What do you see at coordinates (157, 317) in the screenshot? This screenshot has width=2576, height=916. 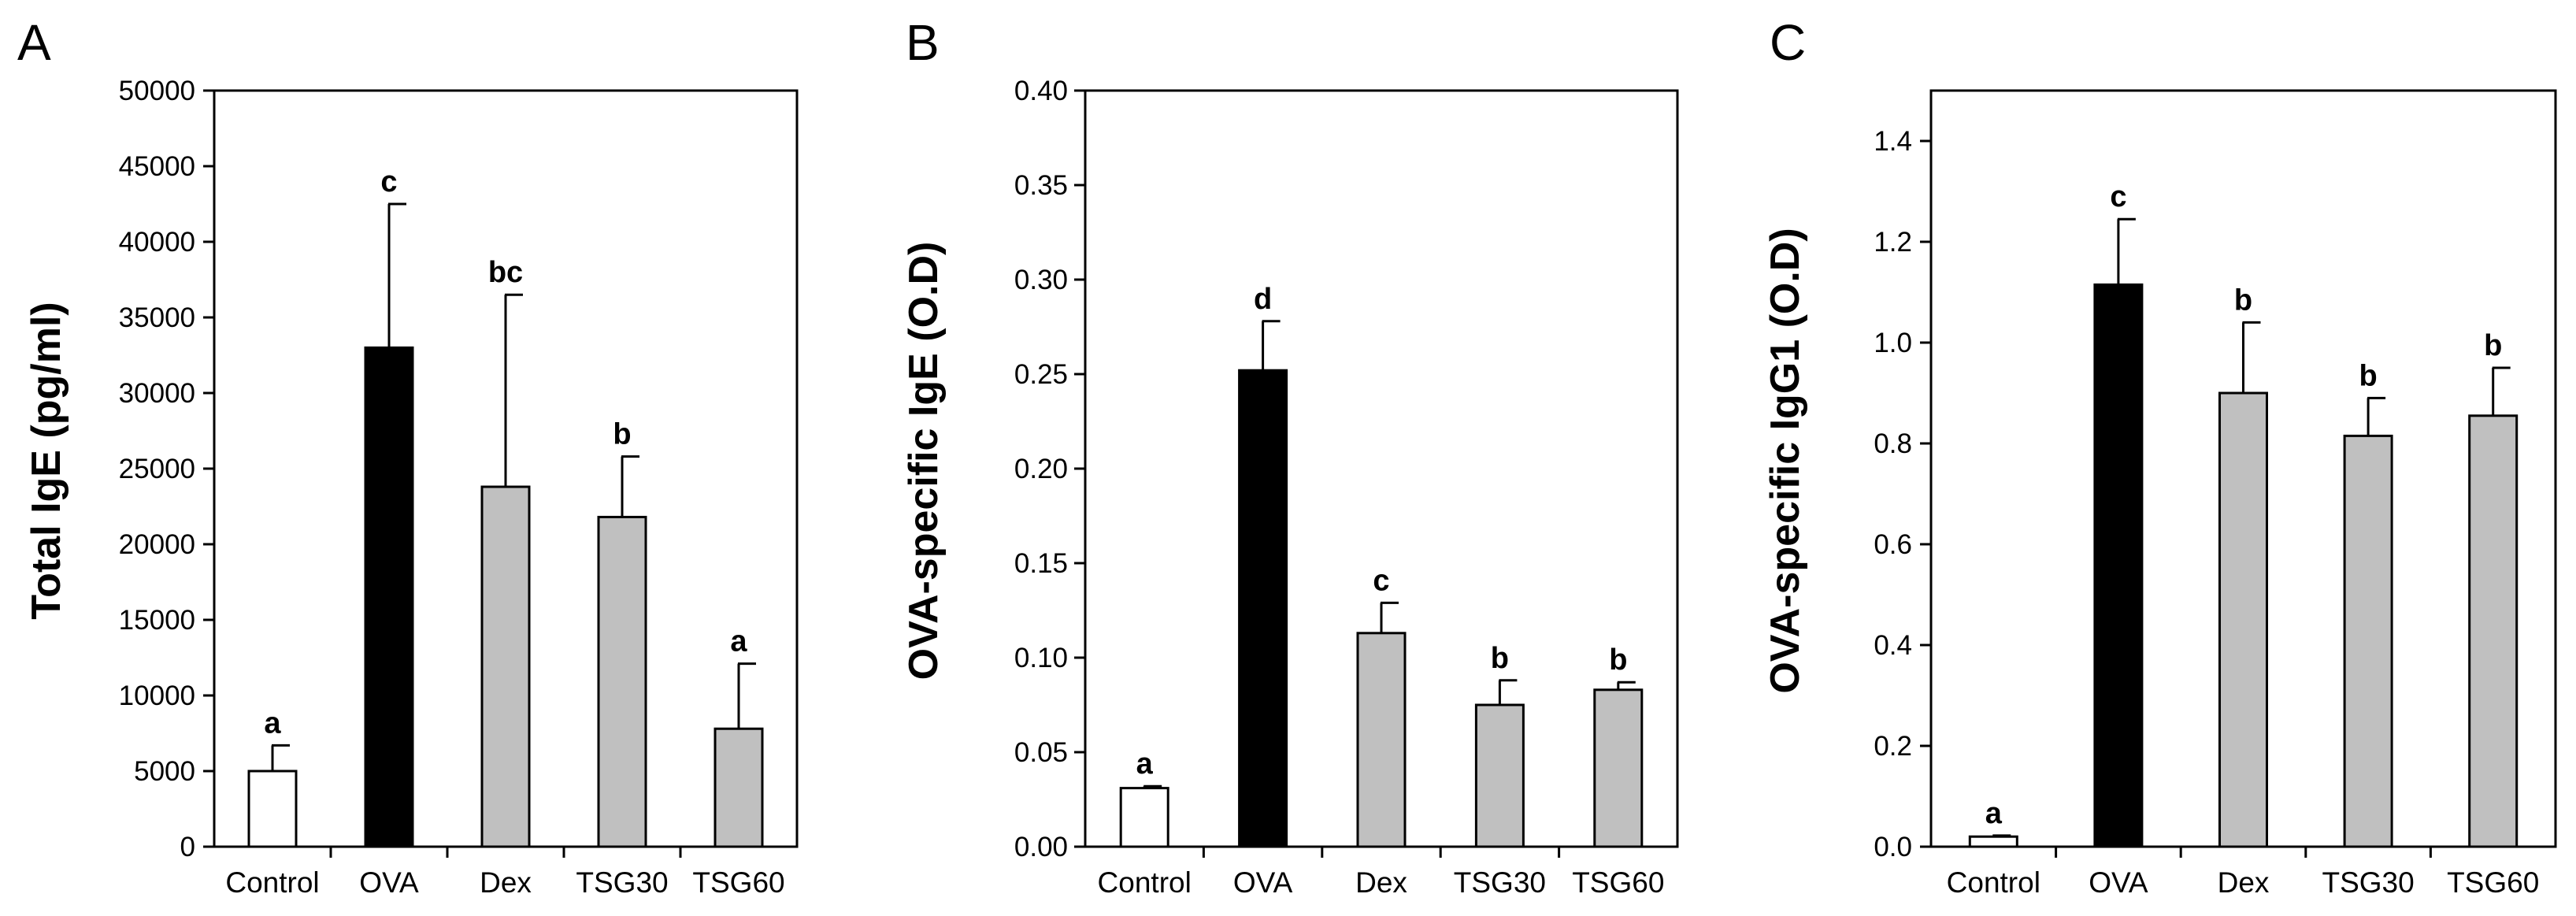 I see `y-tick-label: 35000` at bounding box center [157, 317].